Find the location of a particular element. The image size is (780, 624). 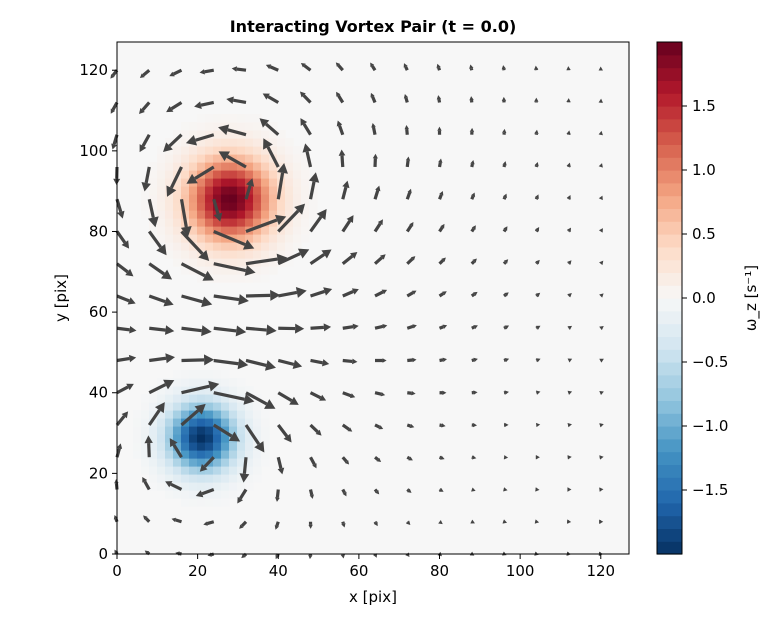

x-tick-label: 100 is located at coordinates (520, 571).